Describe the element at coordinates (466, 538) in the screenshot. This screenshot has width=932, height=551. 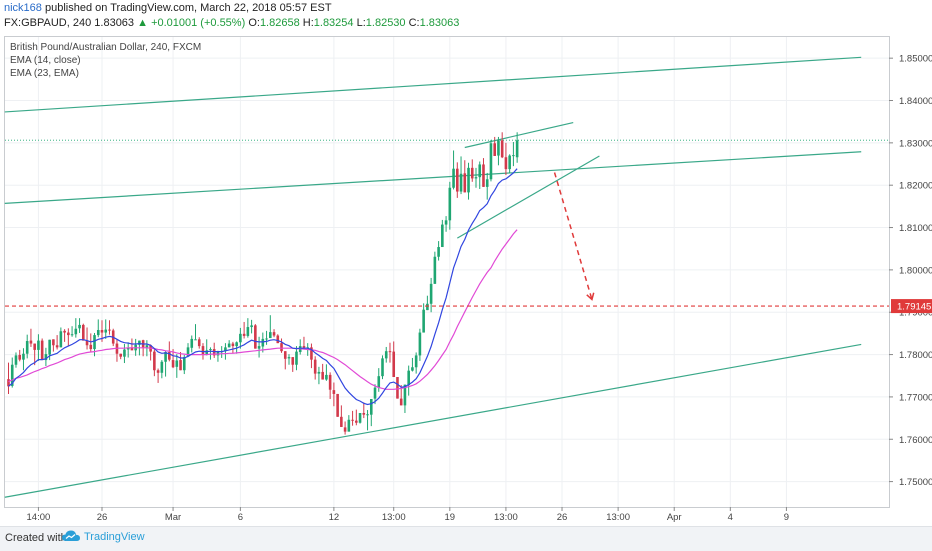
I see `footer-bar: Created with TradingView` at that location.